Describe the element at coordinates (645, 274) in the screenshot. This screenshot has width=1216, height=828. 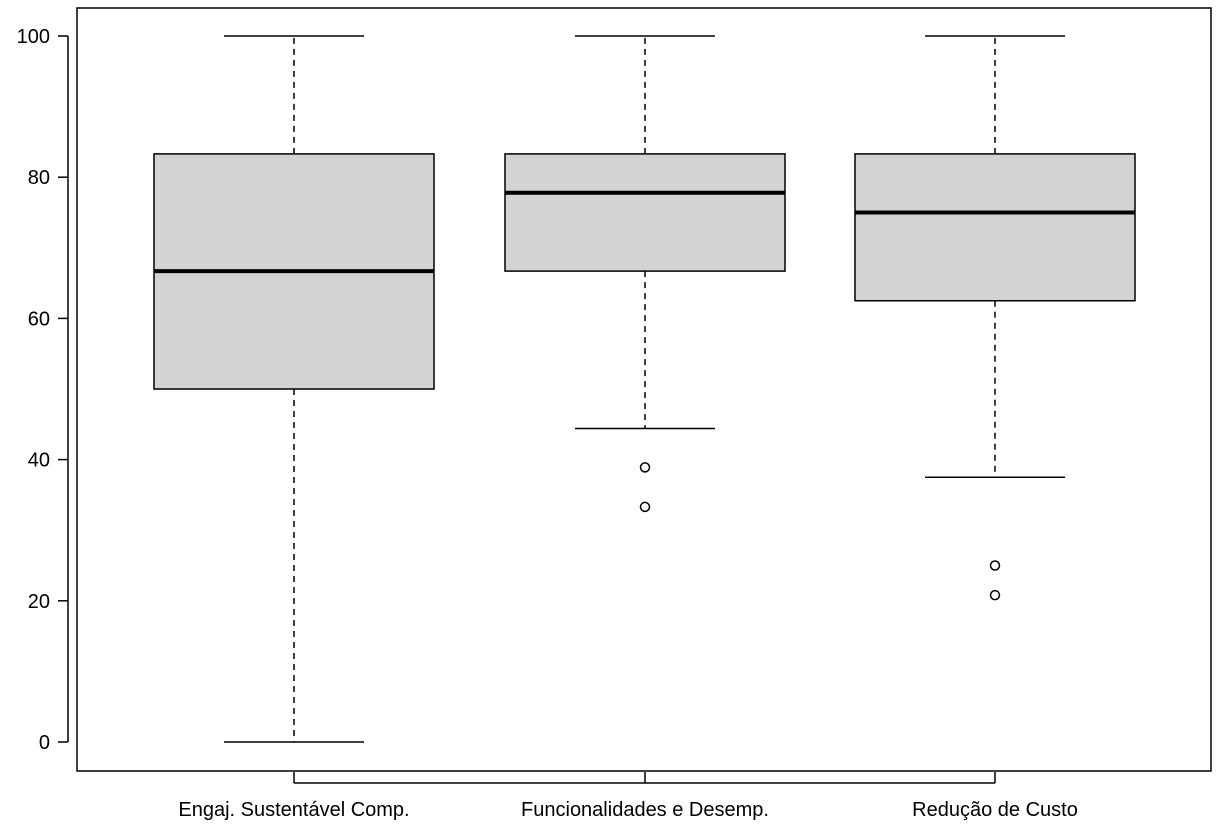
I see `box-group` at that location.